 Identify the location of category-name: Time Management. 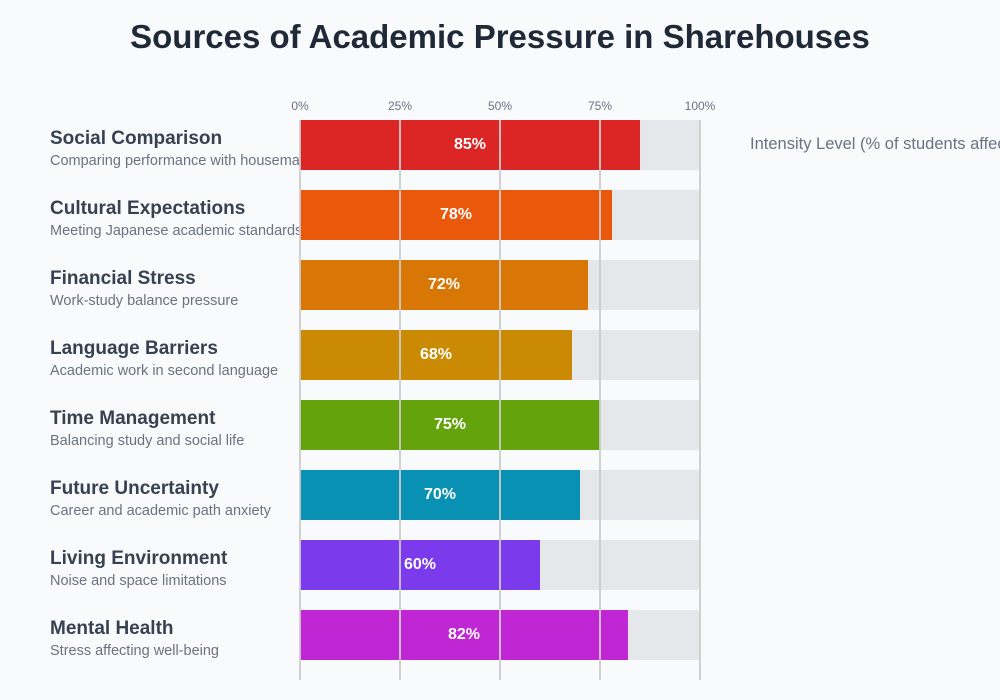
(133, 418).